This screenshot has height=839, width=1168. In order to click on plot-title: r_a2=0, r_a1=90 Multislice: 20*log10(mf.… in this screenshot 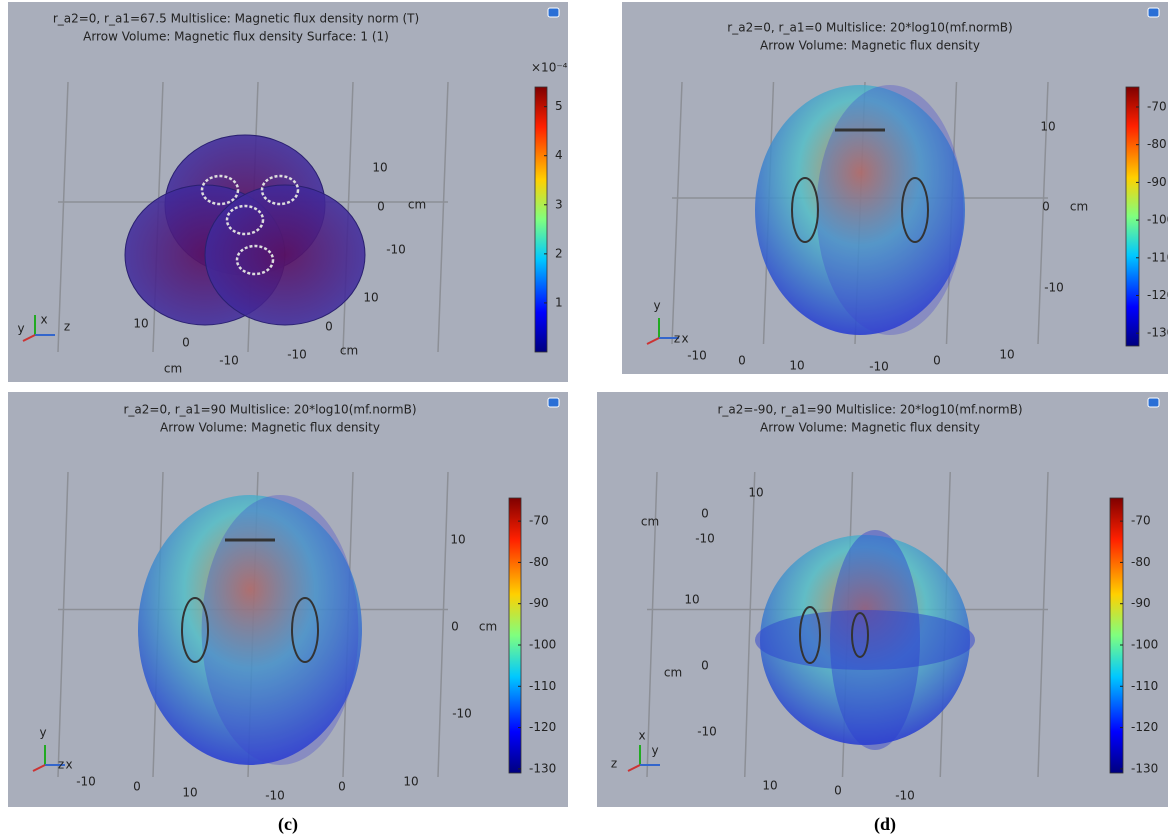, I will do `click(269, 410)`.